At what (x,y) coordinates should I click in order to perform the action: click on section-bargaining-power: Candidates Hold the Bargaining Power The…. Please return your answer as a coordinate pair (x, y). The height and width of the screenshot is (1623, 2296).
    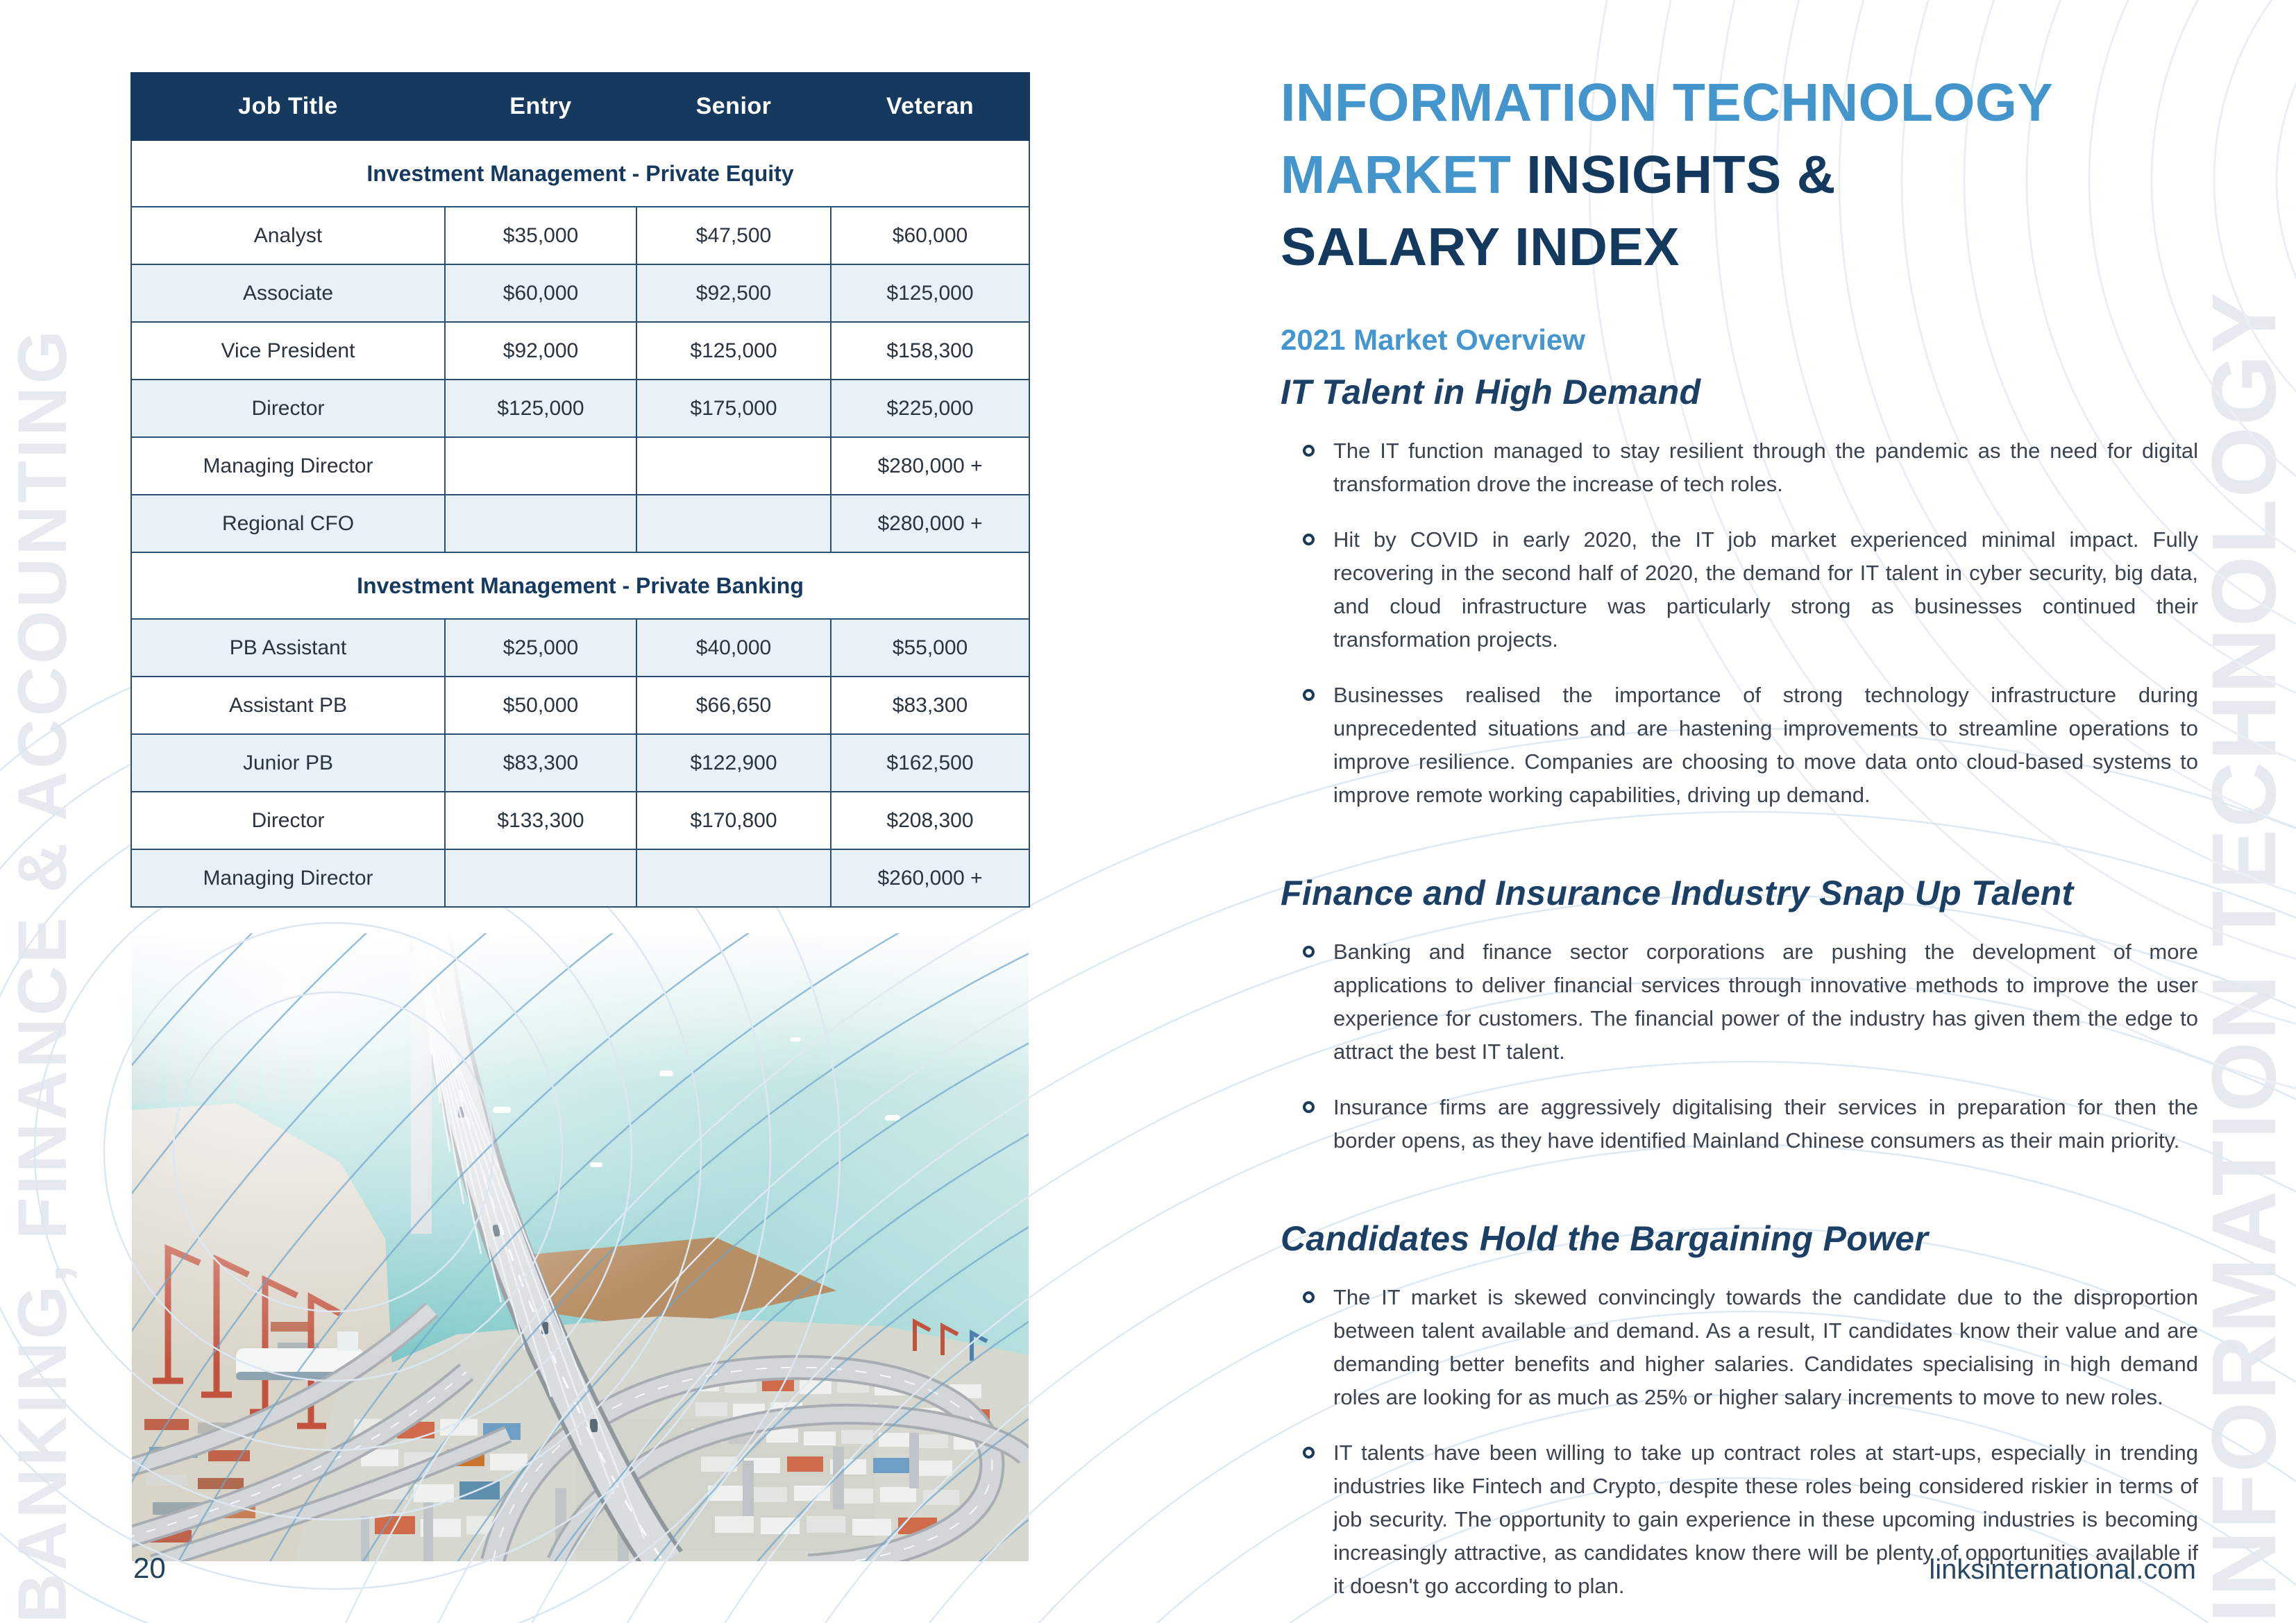
    Looking at the image, I should click on (1739, 1410).